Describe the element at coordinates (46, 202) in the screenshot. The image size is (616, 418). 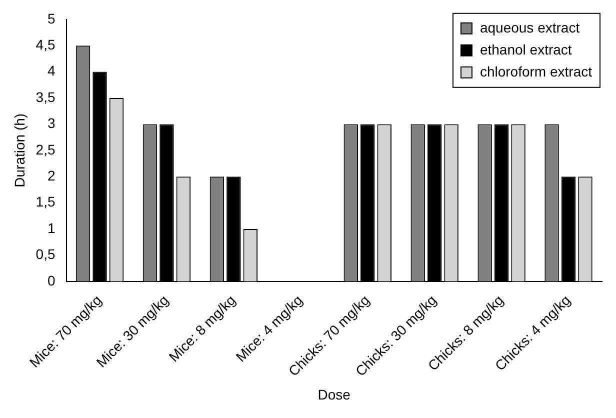
I see `y-tick-label: 1,5` at that location.